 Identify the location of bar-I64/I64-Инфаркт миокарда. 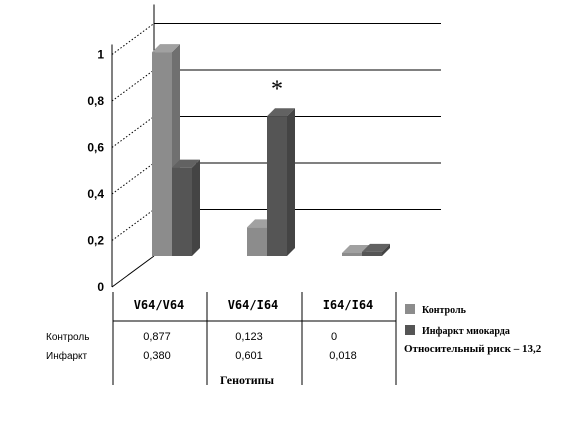
(376, 249).